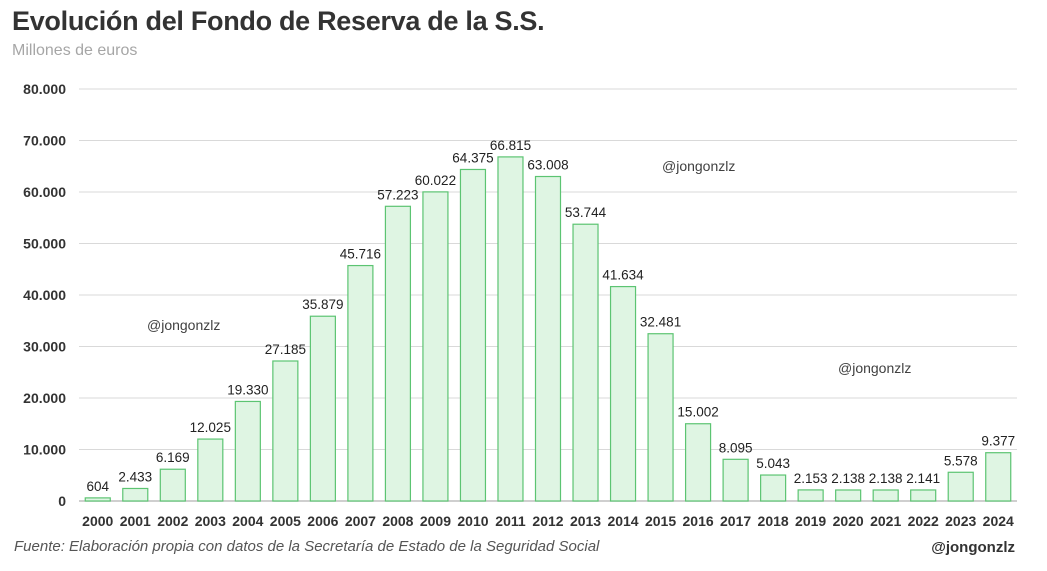 This screenshot has height=571, width=1047. Describe the element at coordinates (472, 157) in the screenshot. I see `data-label: 64.375` at that location.